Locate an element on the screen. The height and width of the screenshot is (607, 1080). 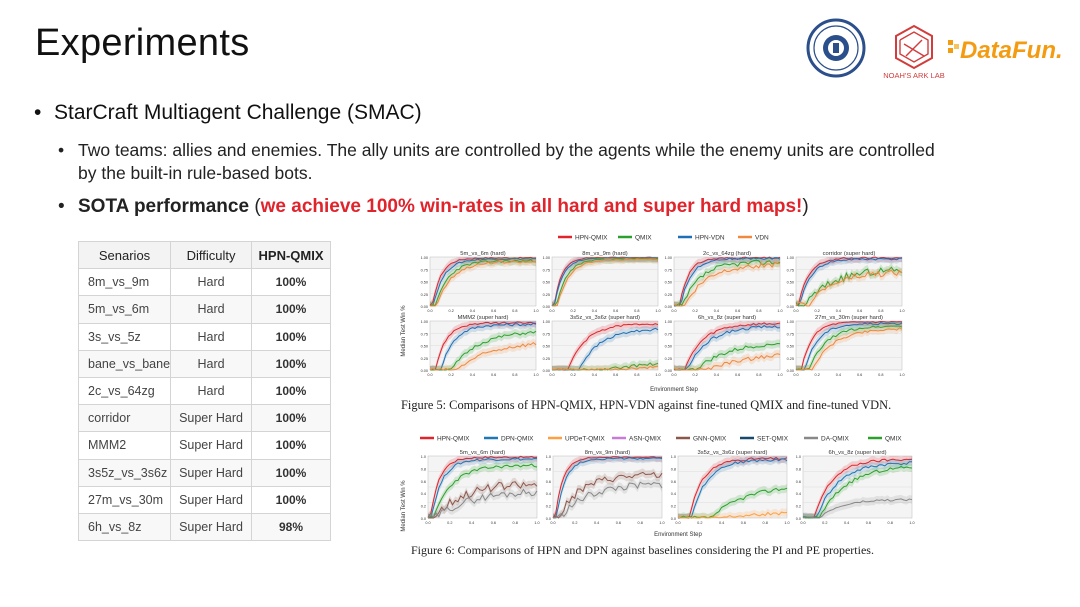
header-difficulty: Difficulty is located at coordinates (211, 255).